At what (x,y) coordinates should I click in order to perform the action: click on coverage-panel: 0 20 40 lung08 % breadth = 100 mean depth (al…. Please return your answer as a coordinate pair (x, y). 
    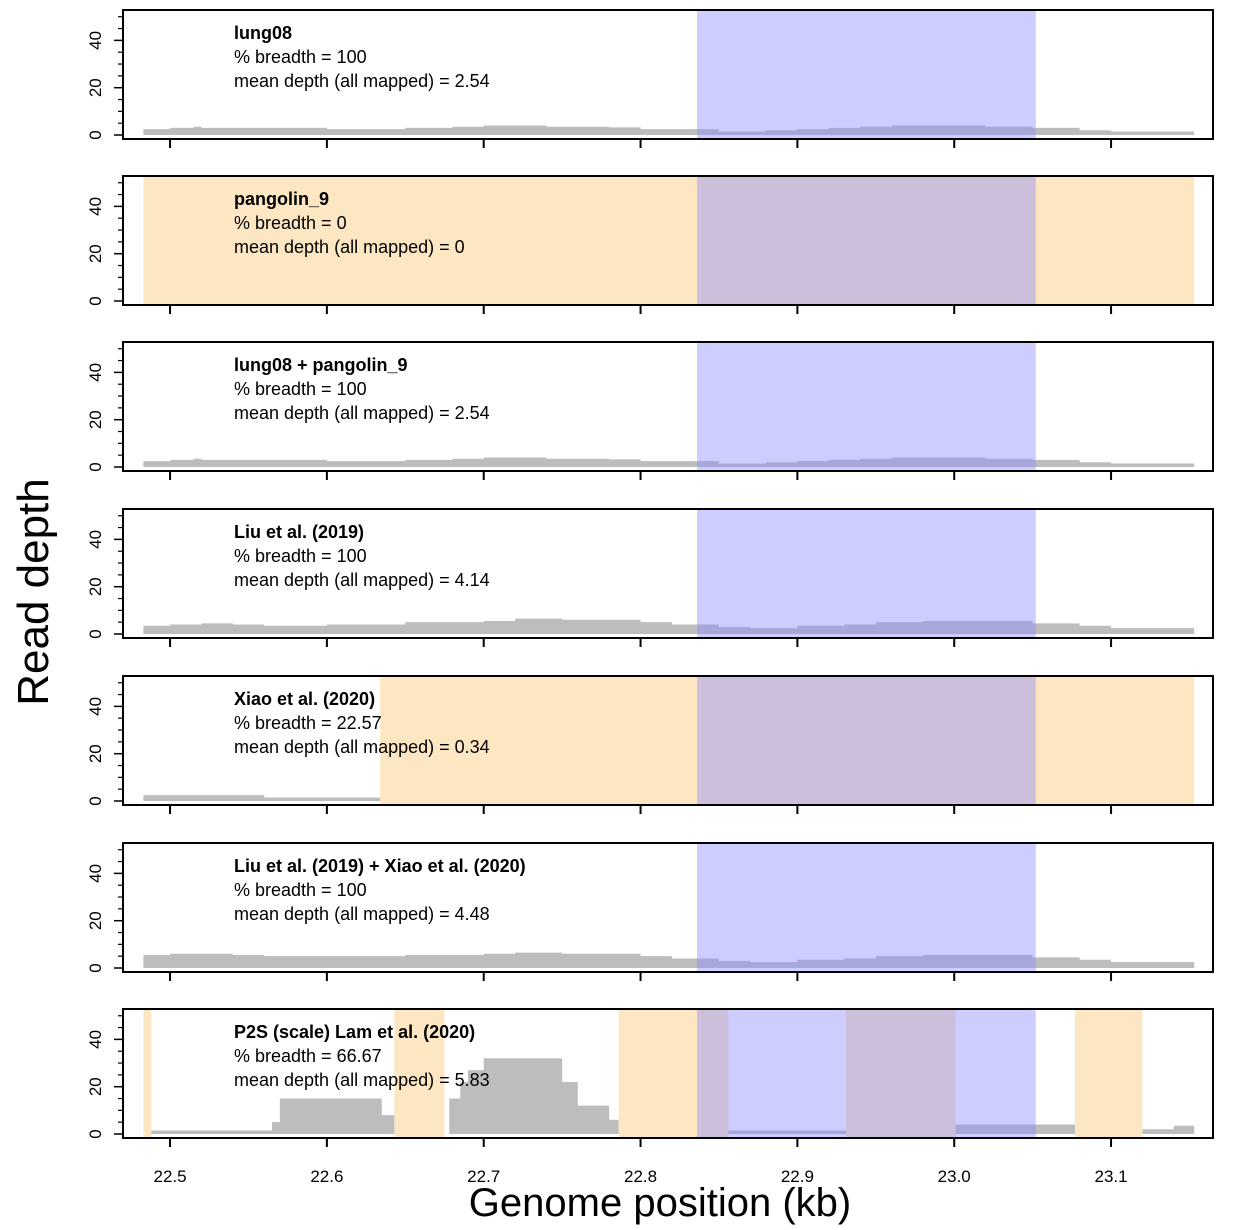
    Looking at the image, I should click on (650, 78).